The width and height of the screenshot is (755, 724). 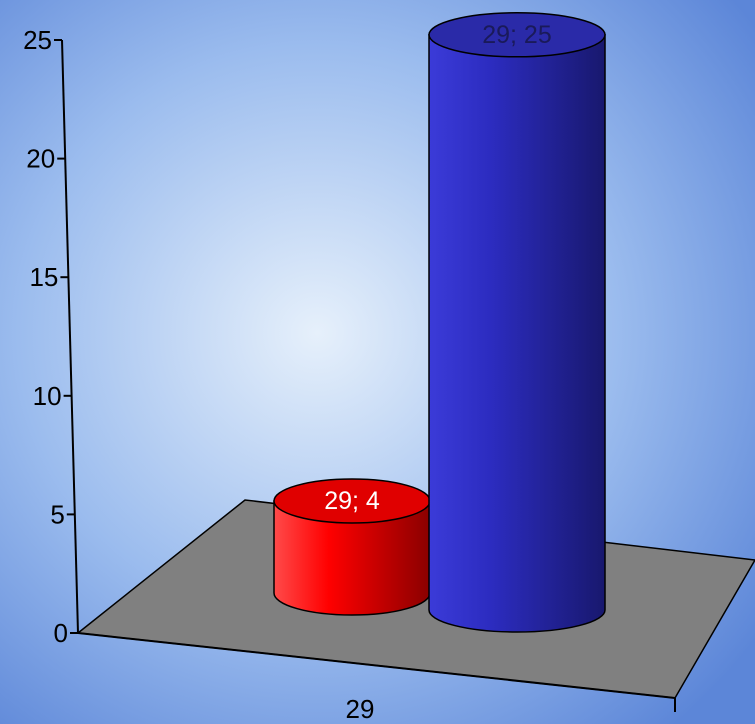 What do you see at coordinates (57, 514) in the screenshot?
I see `y-tick-label: 5` at bounding box center [57, 514].